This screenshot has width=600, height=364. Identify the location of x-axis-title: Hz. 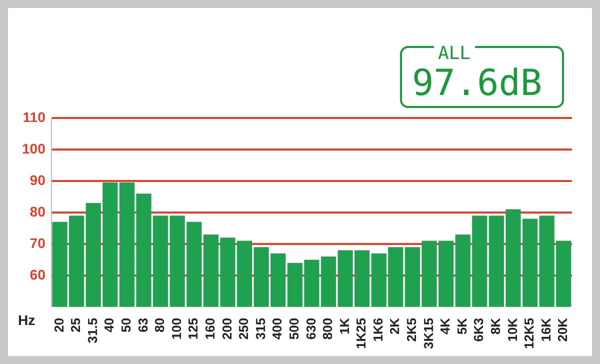
(27, 320).